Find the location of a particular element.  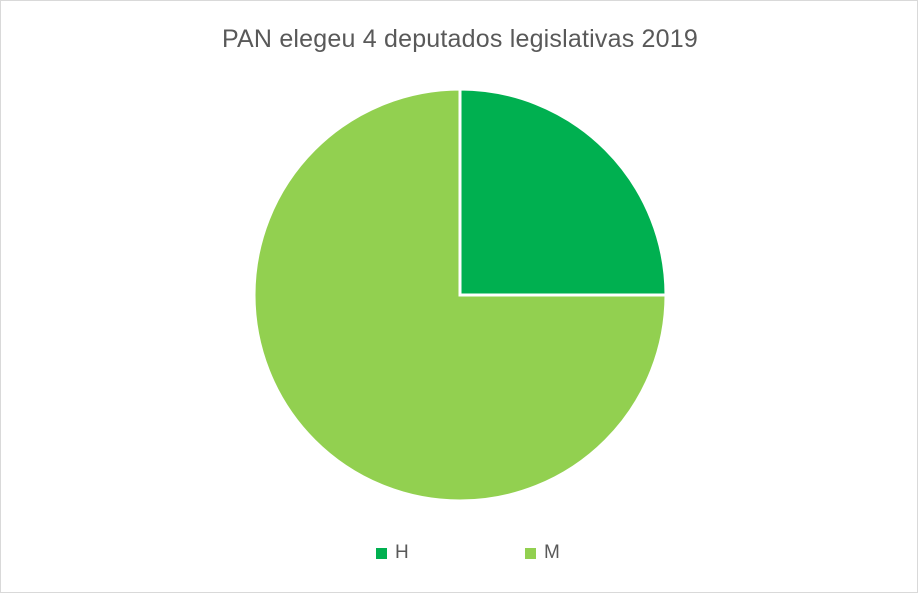

chart-title: PAN elegeu 4 deputados legislativas 2019 is located at coordinates (460, 39).